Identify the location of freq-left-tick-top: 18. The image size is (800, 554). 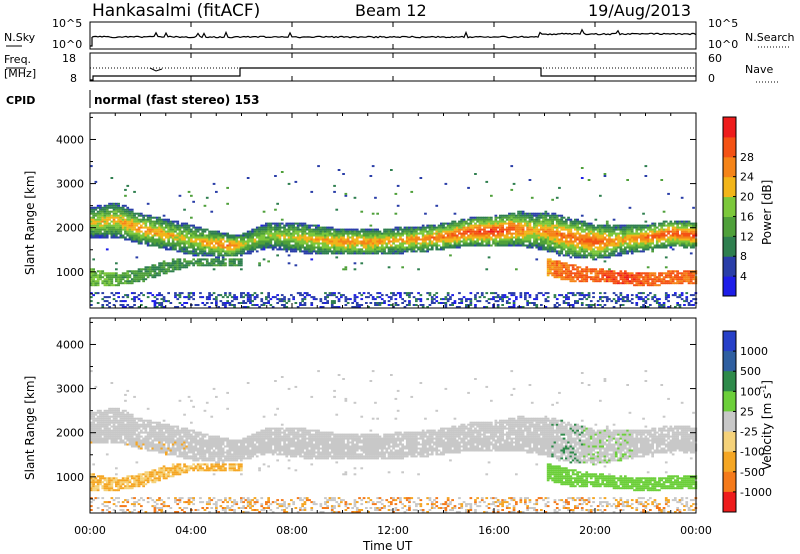
(69, 58).